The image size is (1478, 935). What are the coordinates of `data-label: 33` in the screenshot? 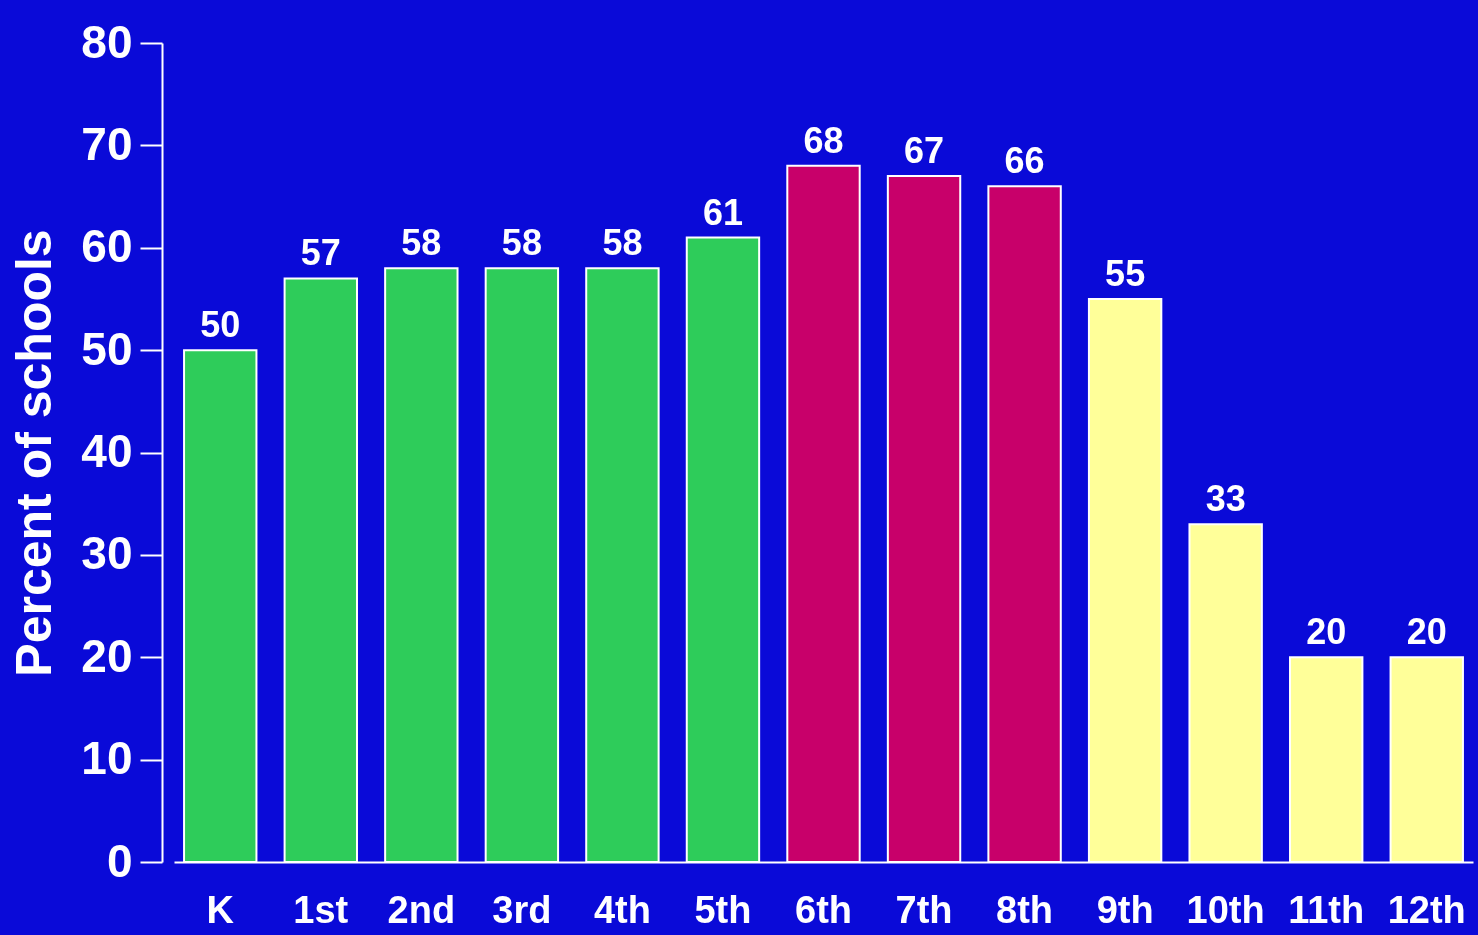 It's located at (1225, 499).